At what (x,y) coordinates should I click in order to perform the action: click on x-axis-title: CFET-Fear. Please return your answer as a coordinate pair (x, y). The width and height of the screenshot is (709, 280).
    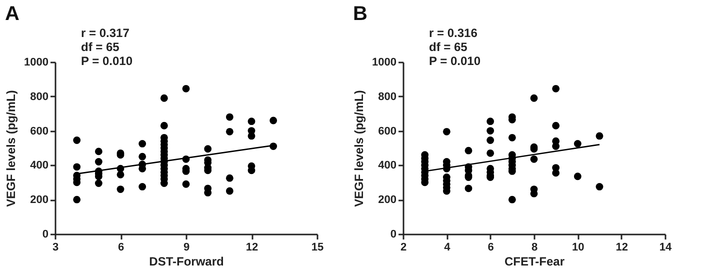
    Looking at the image, I should click on (534, 261).